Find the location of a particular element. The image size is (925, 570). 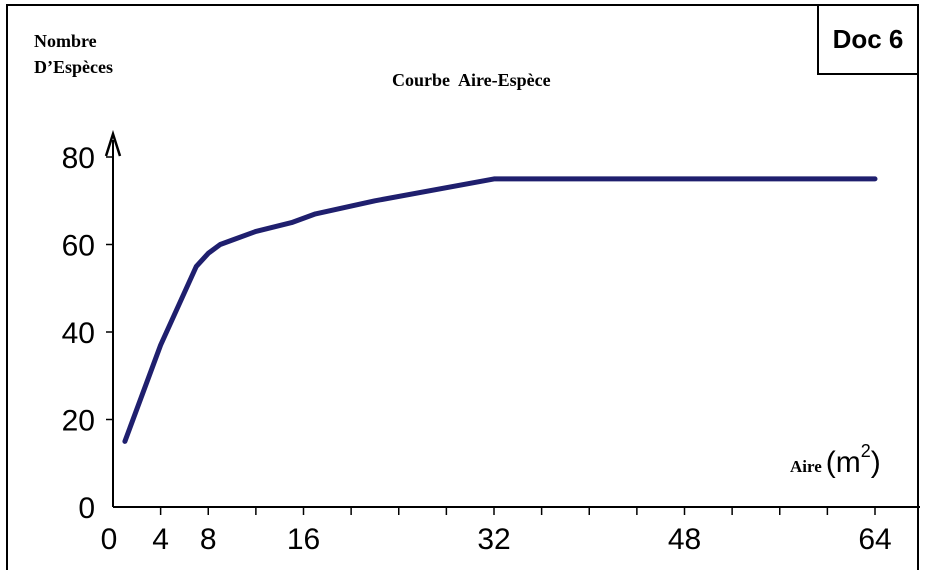

x-axis-unit: (m2) is located at coordinates (853, 460).